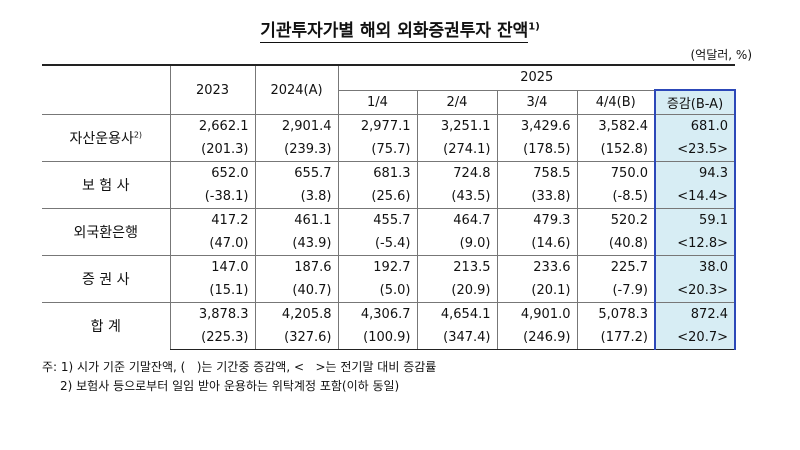 Image resolution: width=800 pixels, height=450 pixels. Describe the element at coordinates (695, 220) in the screenshot. I see `value-cell: 59.1` at that location.